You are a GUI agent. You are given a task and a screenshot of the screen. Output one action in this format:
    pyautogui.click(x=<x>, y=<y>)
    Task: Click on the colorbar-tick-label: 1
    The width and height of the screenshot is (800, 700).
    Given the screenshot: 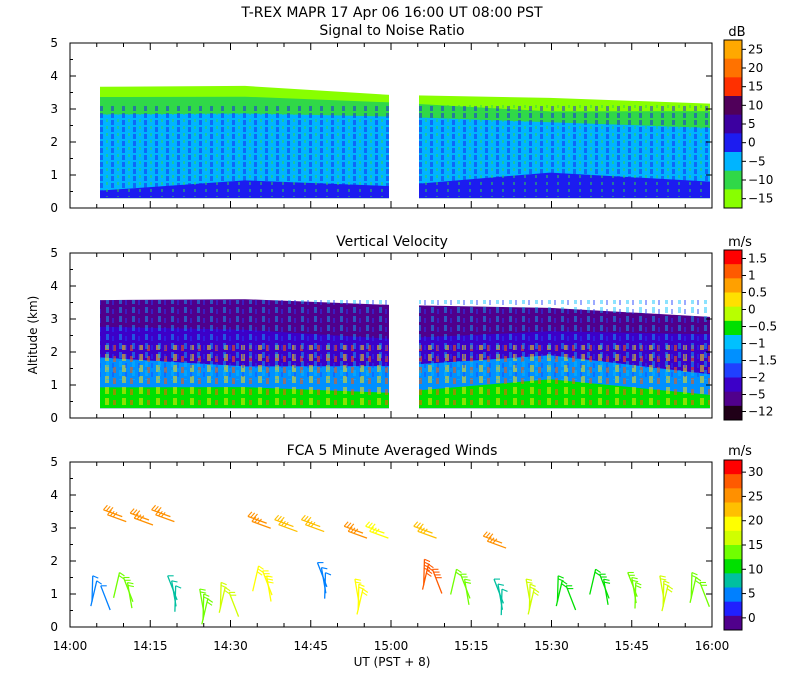 What is the action you would take?
    pyautogui.click(x=752, y=276)
    